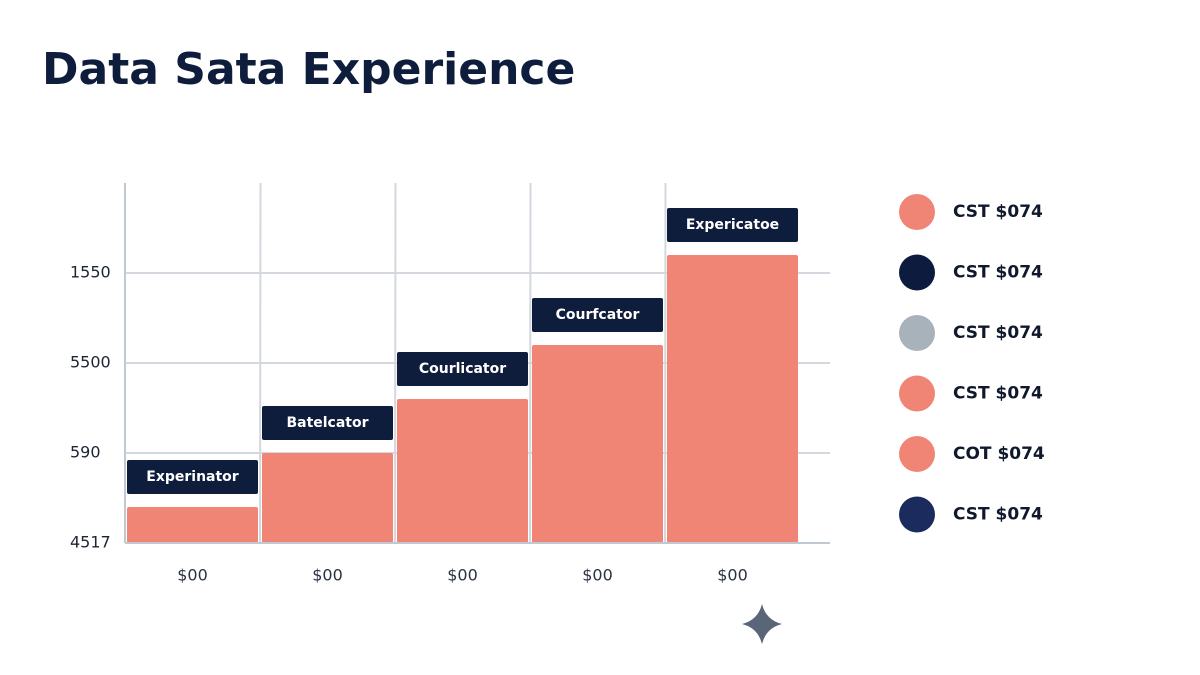 The image size is (1200, 675). Describe the element at coordinates (762, 624) in the screenshot. I see `sparkle-icon` at that location.